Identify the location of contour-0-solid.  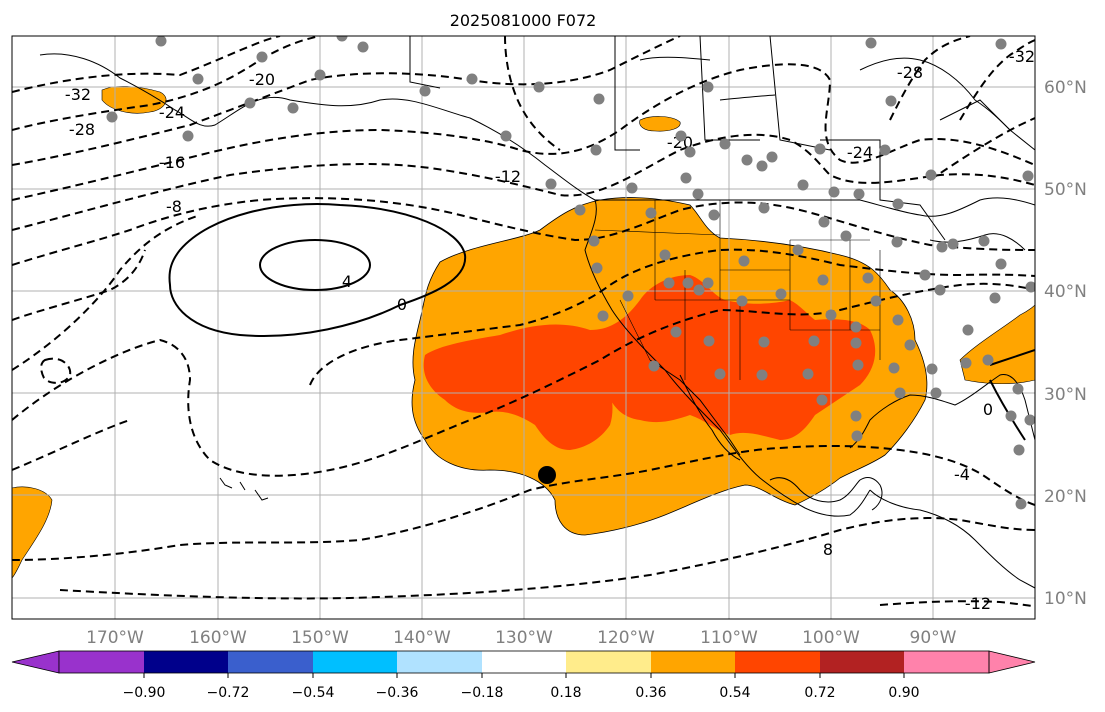
(317, 270).